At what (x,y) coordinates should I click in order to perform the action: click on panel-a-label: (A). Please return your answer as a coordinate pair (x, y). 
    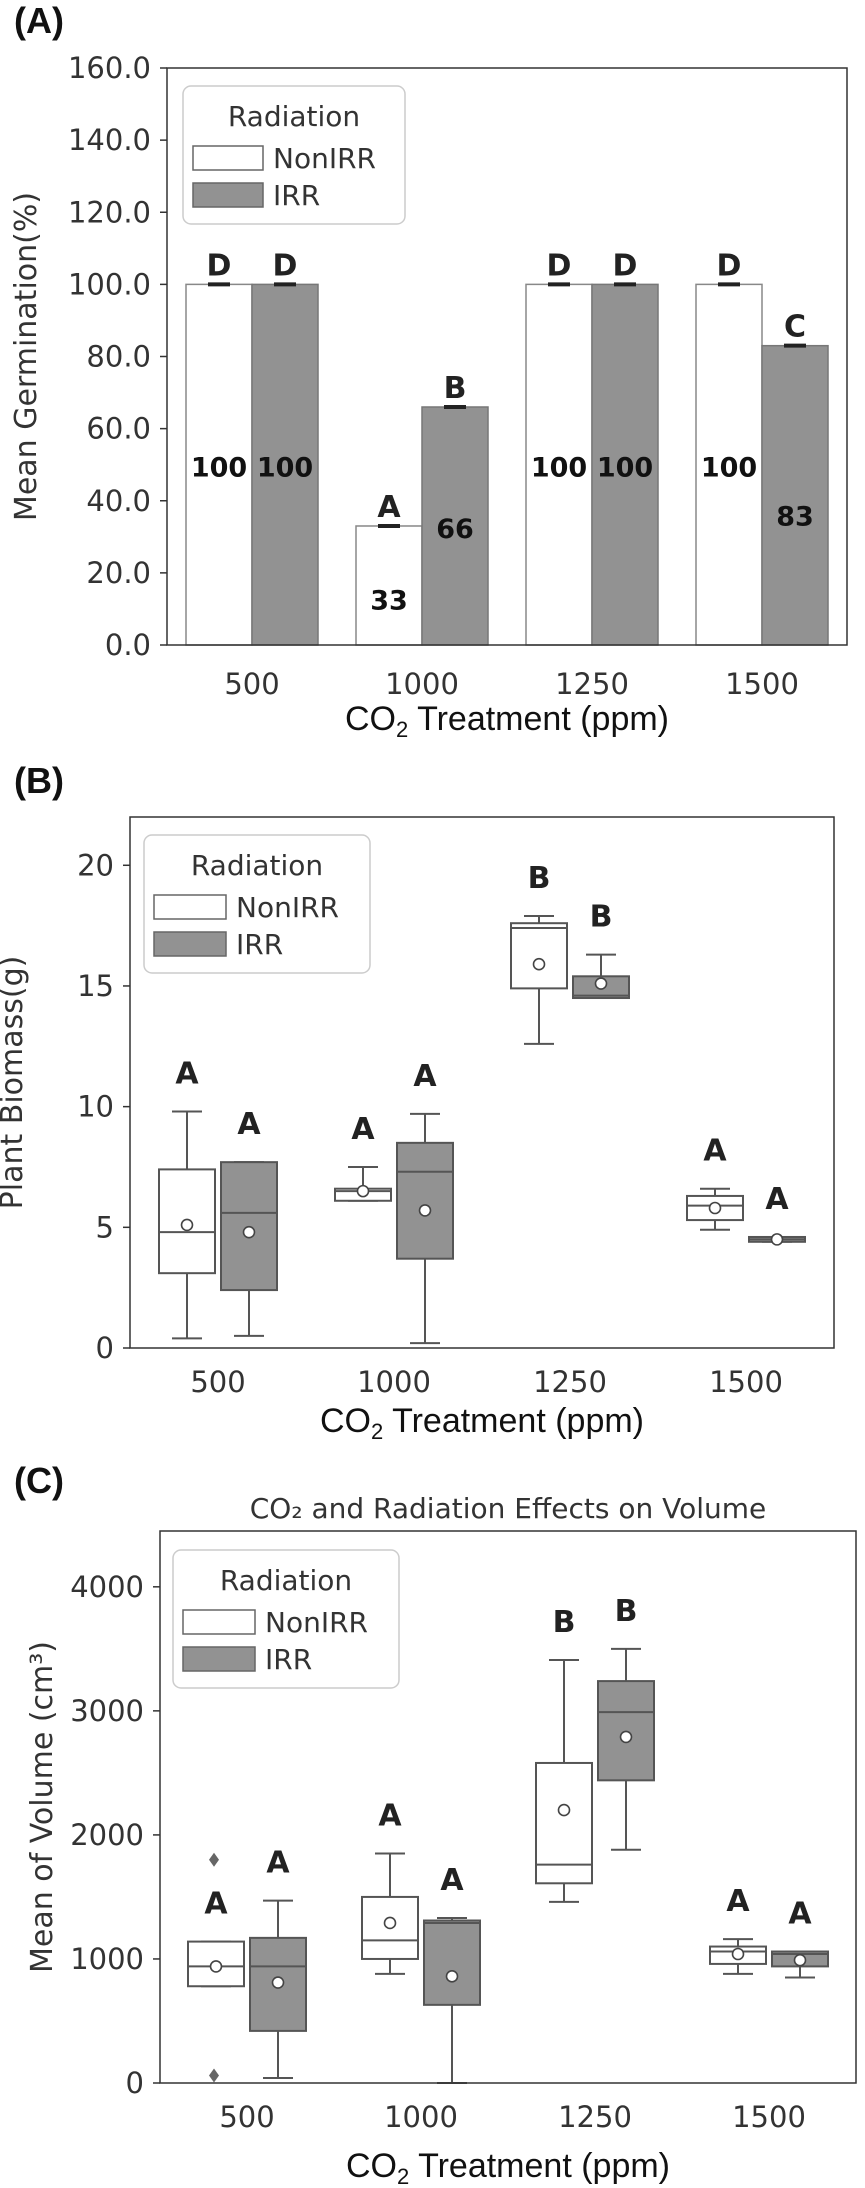
    Looking at the image, I should click on (39, 20).